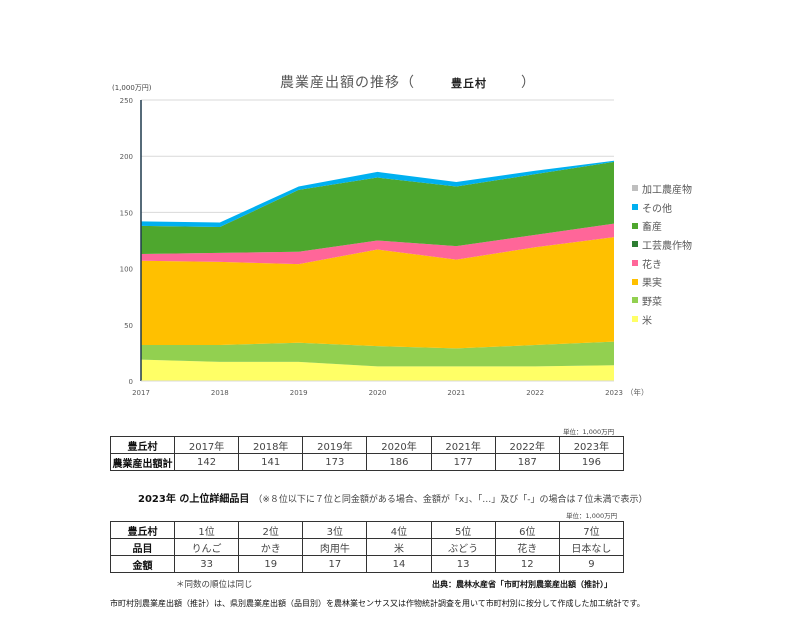 The height and width of the screenshot is (635, 794). Describe the element at coordinates (637, 392) in the screenshot. I see `x-axis-unit: （年）` at that location.